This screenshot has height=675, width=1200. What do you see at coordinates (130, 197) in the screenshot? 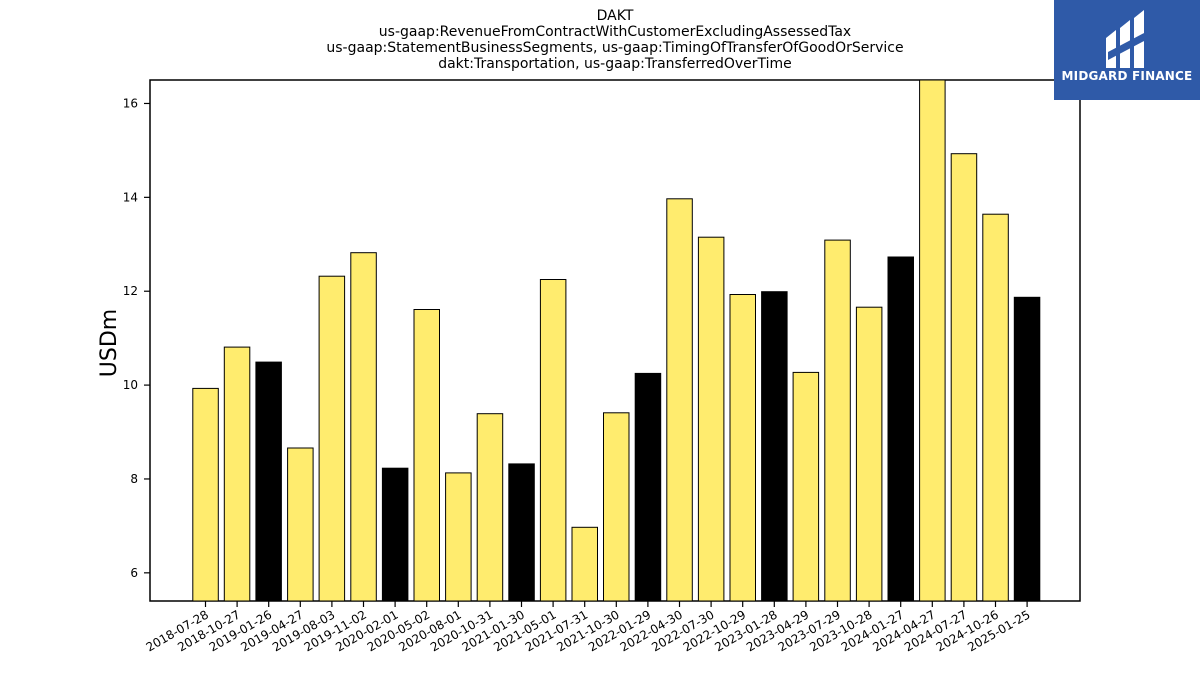
I see `y-tick-label: 14` at bounding box center [130, 197].